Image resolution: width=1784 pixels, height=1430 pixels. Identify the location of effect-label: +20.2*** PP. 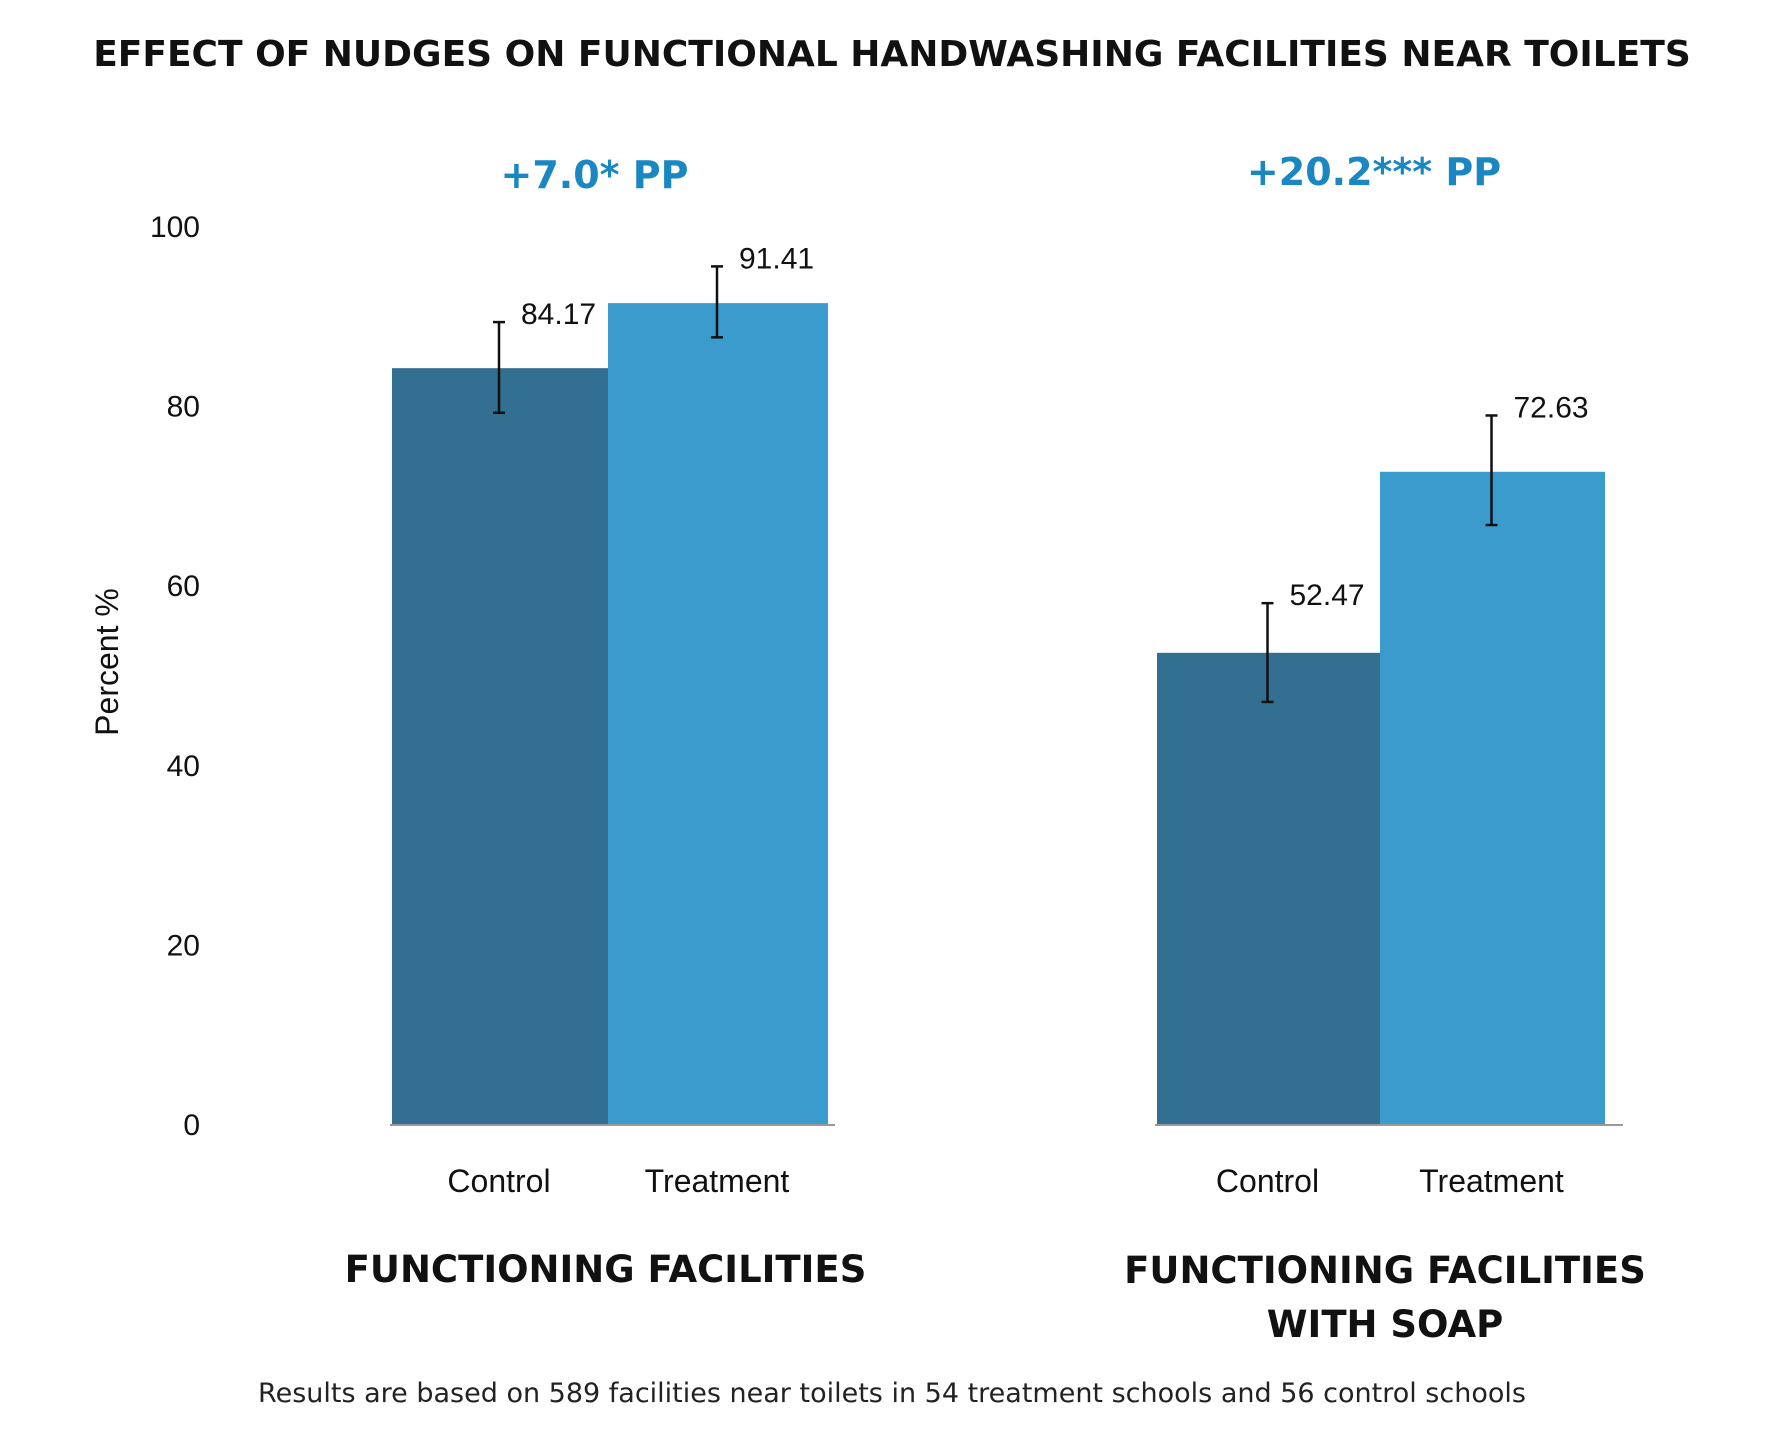
(1374, 172).